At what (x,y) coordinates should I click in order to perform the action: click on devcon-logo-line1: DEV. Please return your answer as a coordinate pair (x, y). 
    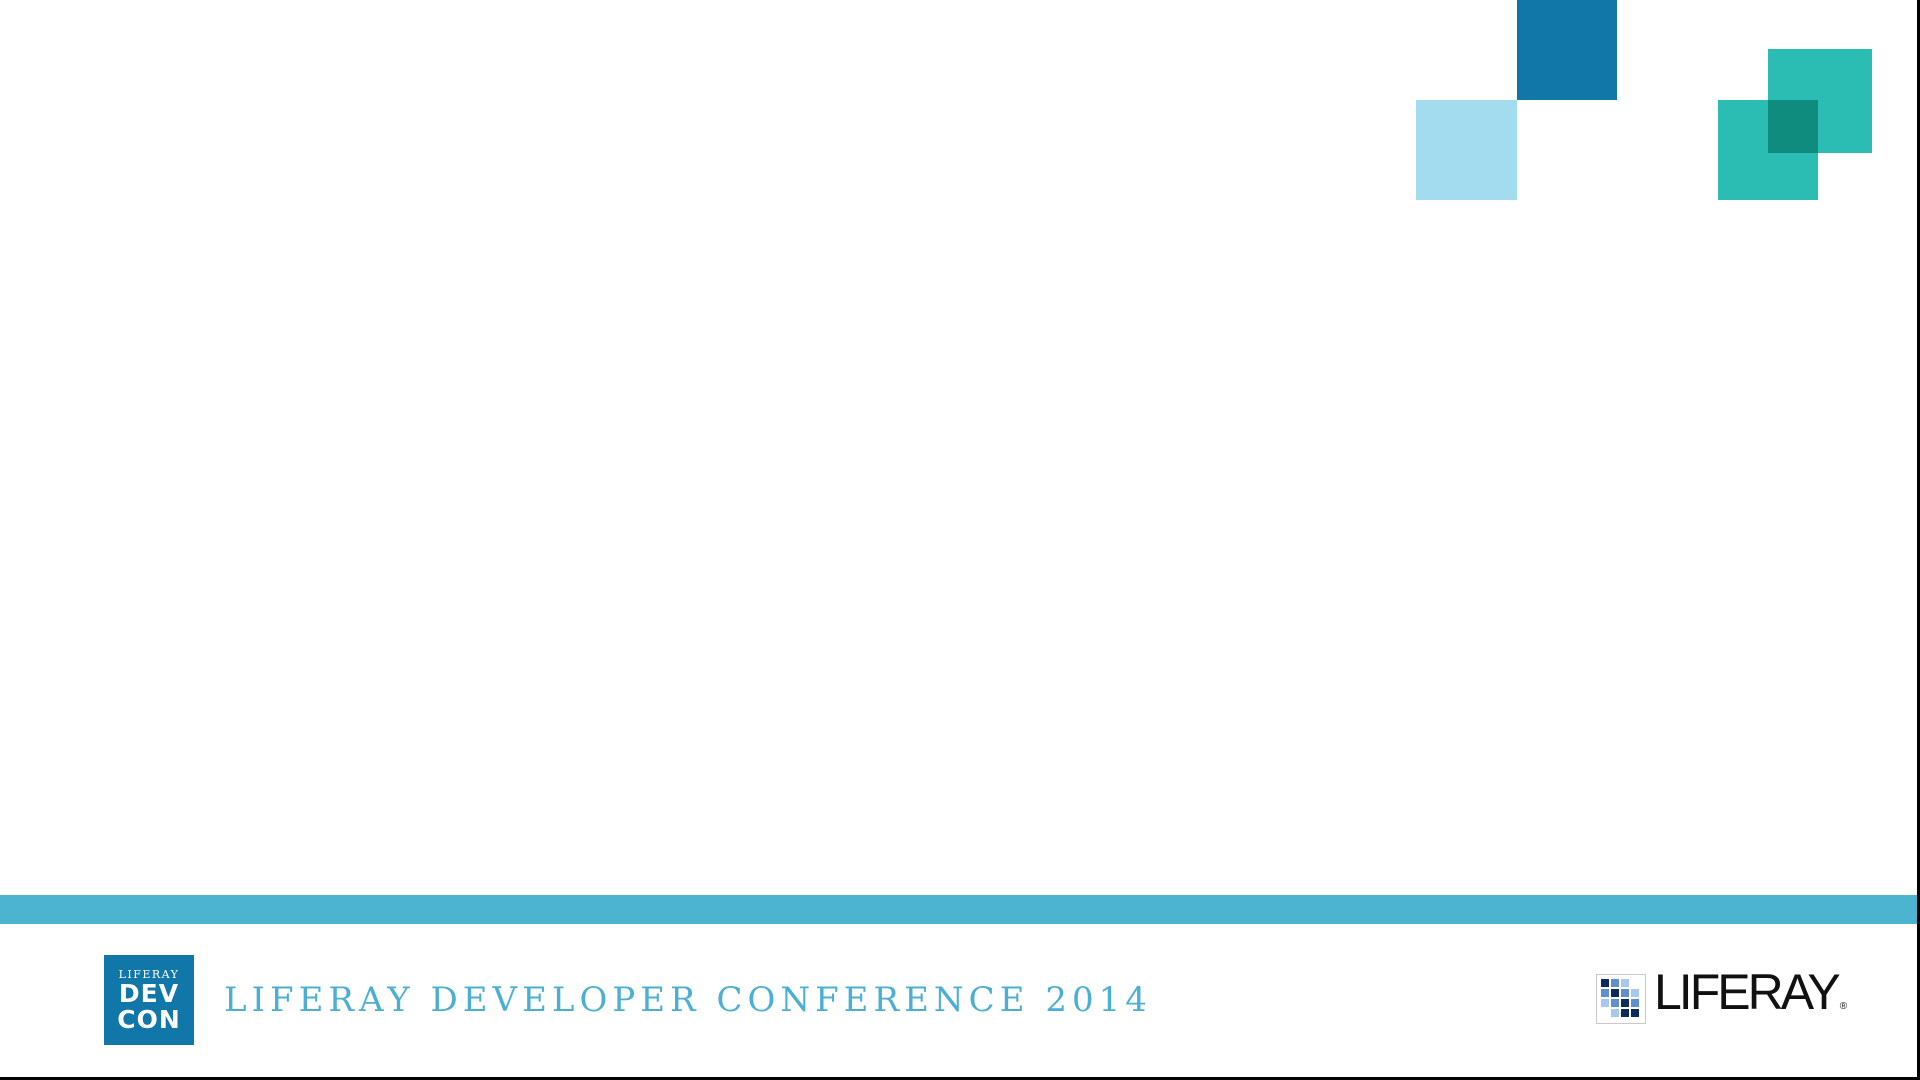
    Looking at the image, I should click on (149, 993).